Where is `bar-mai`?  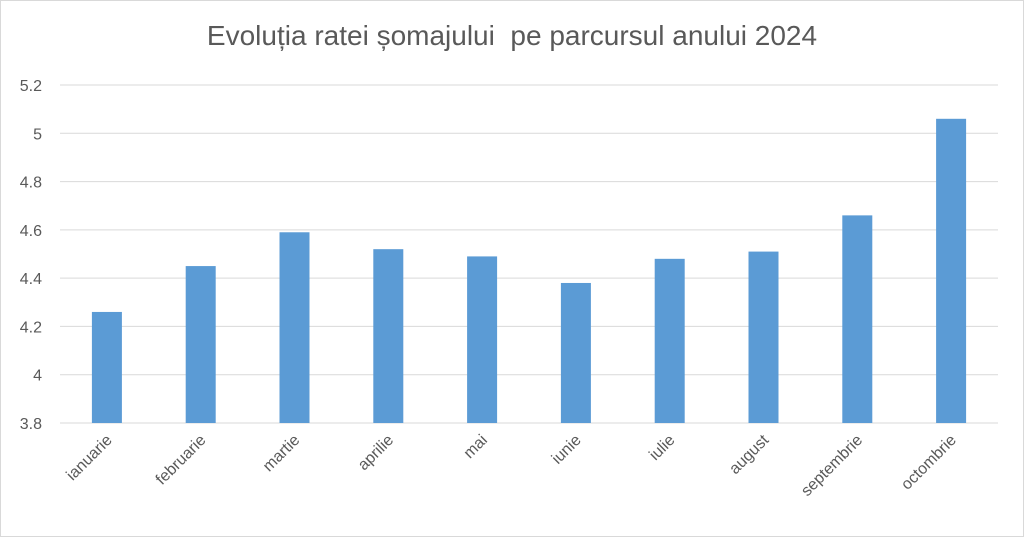
bar-mai is located at coordinates (482, 339).